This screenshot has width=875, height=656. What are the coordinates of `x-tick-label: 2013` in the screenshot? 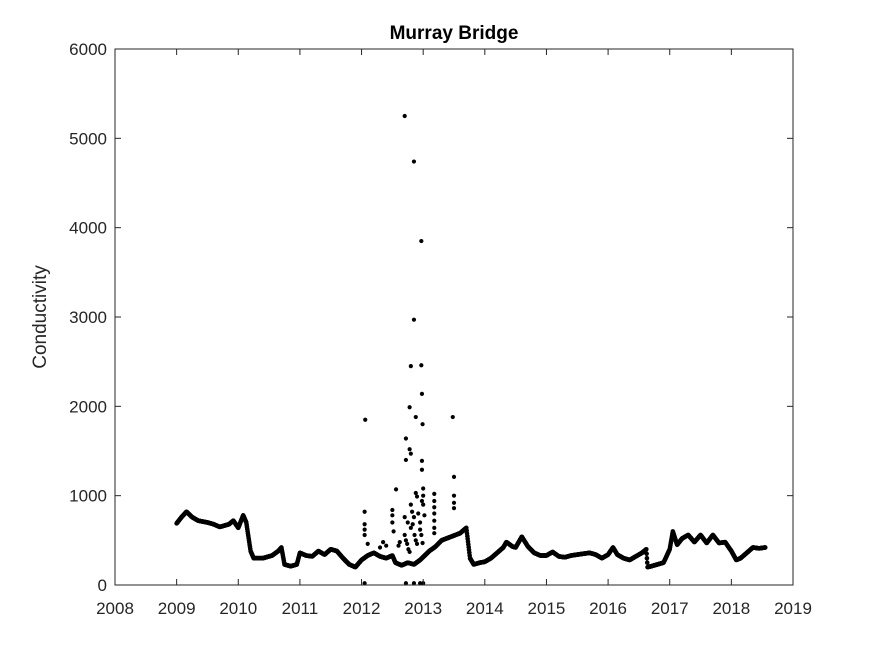 It's located at (423, 608).